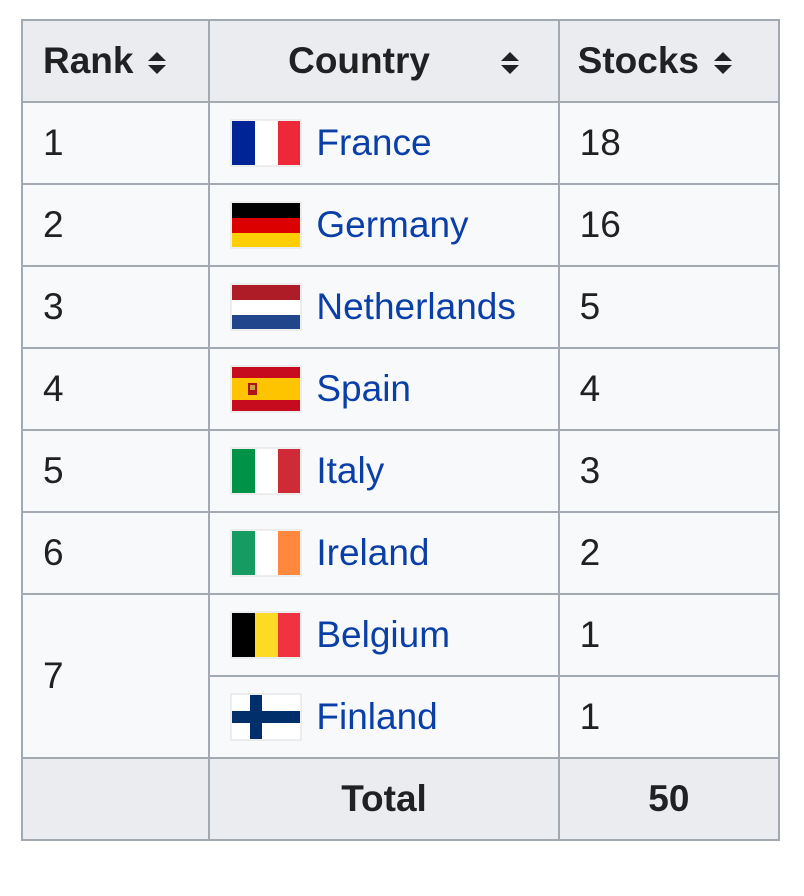  What do you see at coordinates (669, 389) in the screenshot?
I see `stocks-cell: 4` at bounding box center [669, 389].